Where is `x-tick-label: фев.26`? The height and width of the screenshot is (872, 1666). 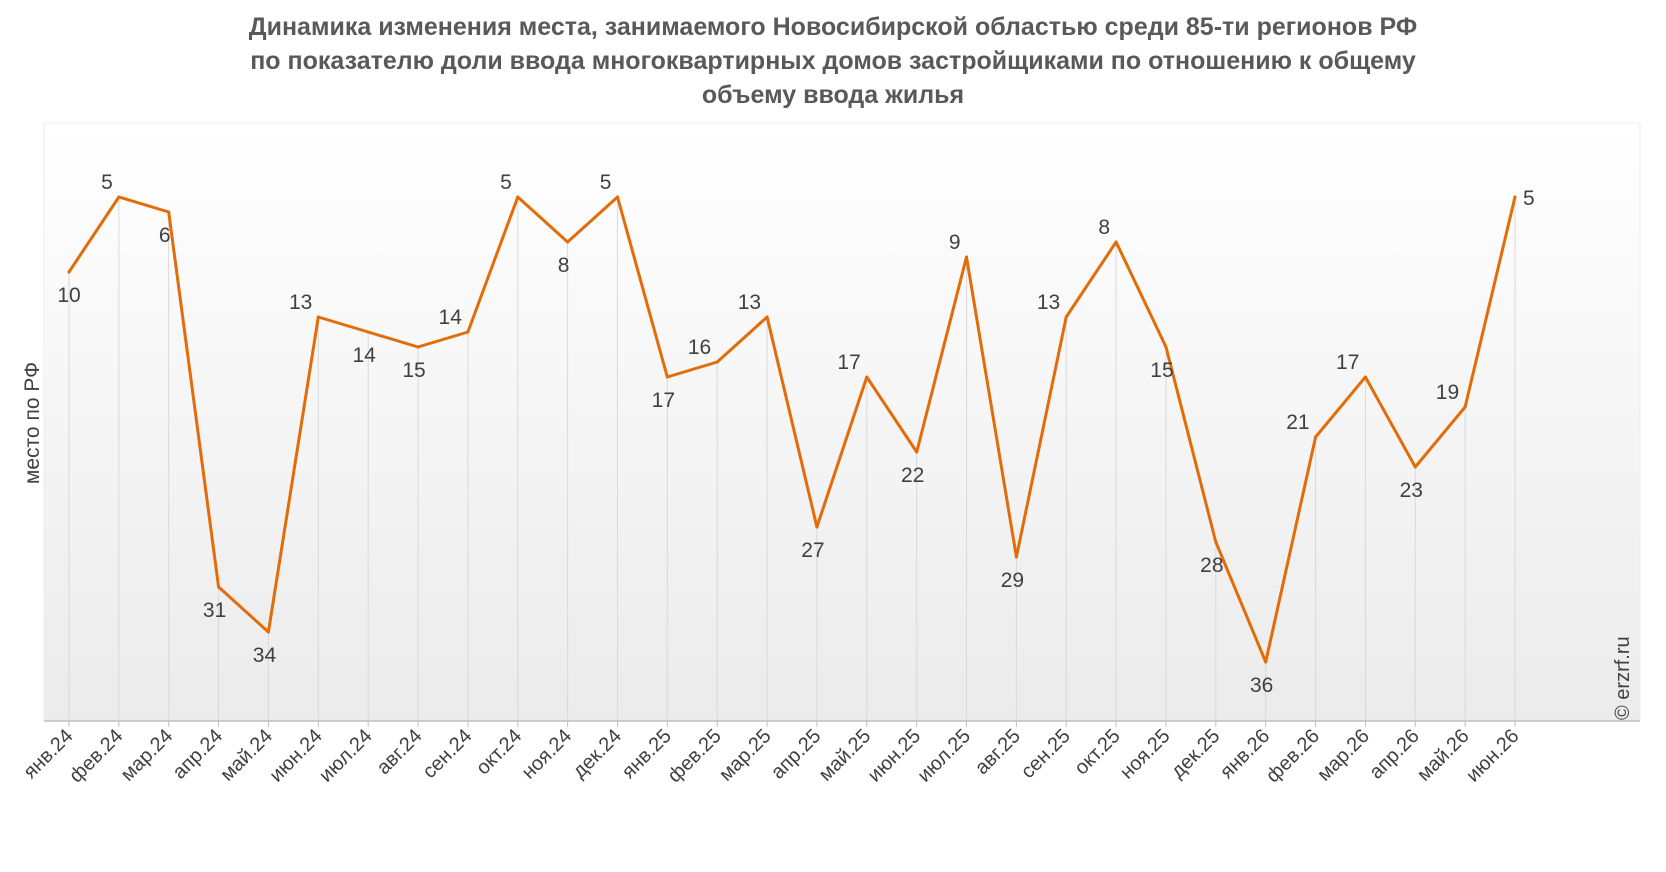
x-tick-label: фев.26 is located at coordinates (1293, 756).